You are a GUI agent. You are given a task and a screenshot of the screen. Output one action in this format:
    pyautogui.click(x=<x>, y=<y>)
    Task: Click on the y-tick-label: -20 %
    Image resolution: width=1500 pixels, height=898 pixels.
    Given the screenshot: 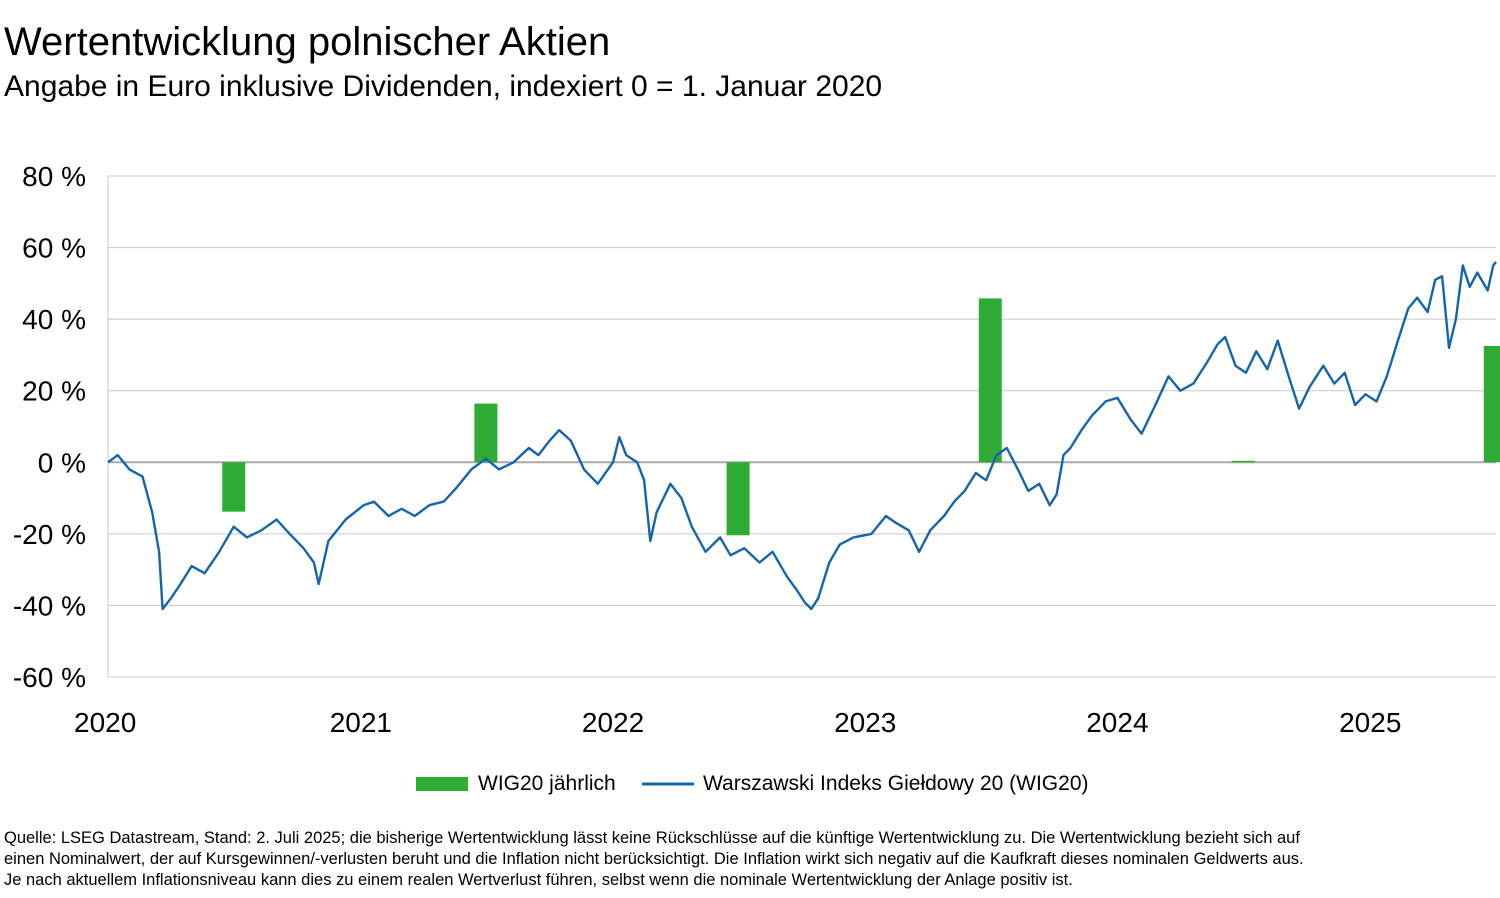 What is the action you would take?
    pyautogui.click(x=49, y=534)
    